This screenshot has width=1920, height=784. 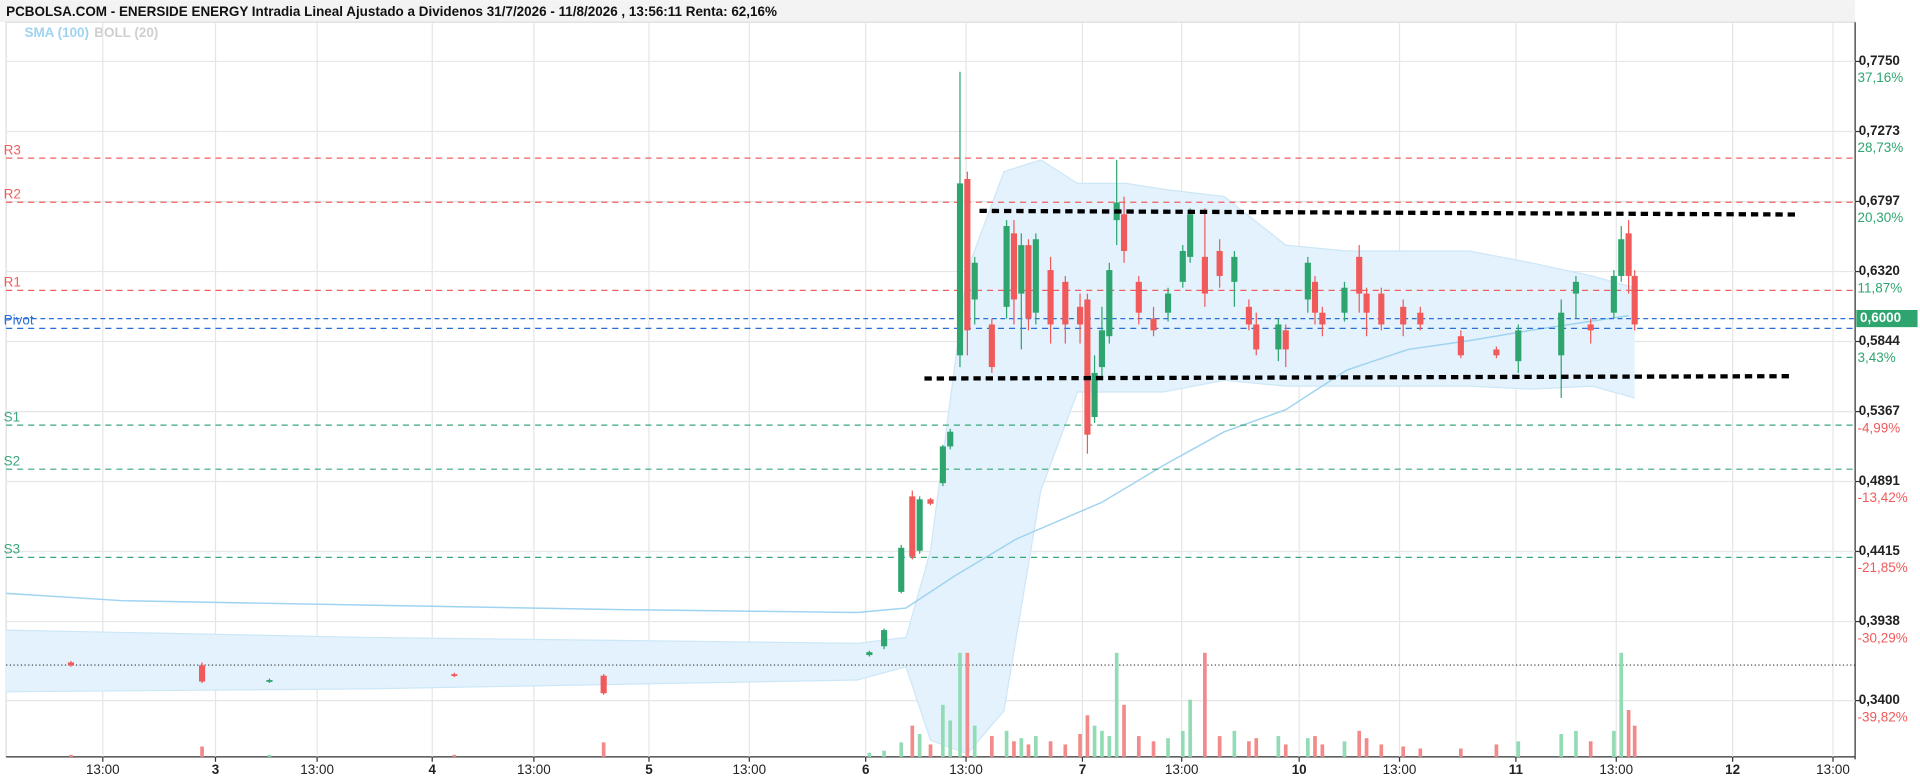 What do you see at coordinates (1883, 716) in the screenshot?
I see `y-tick-change: -39,82%` at bounding box center [1883, 716].